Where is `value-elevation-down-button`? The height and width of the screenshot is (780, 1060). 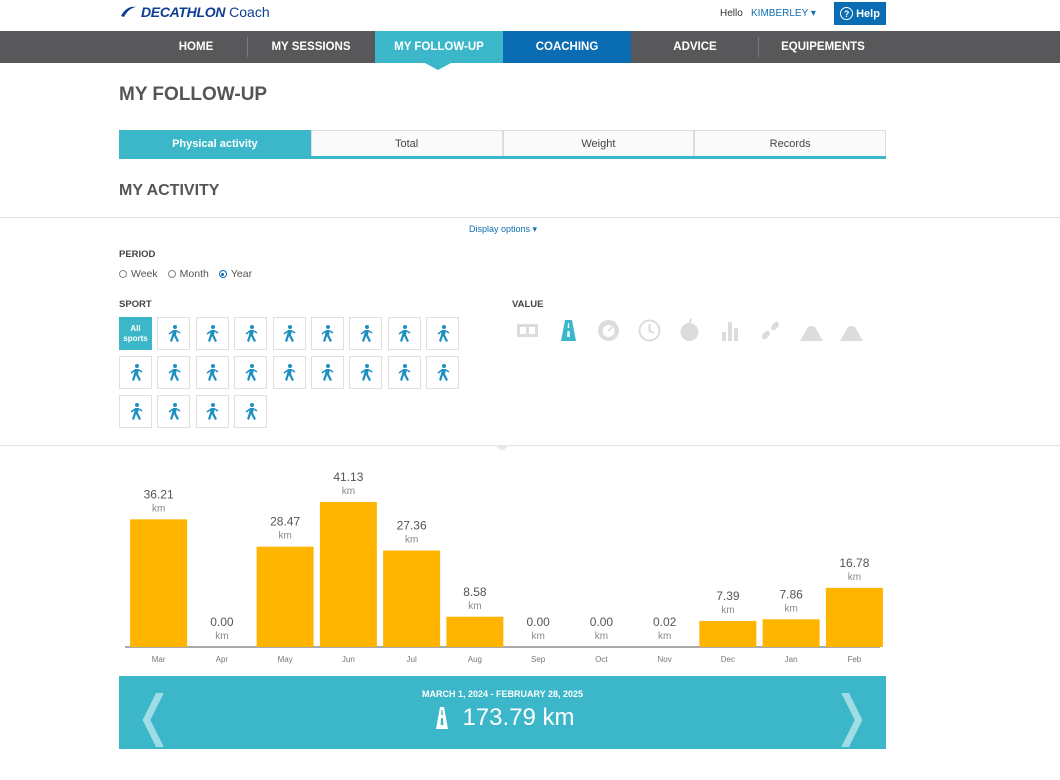
value-elevation-down-button is located at coordinates (851, 330).